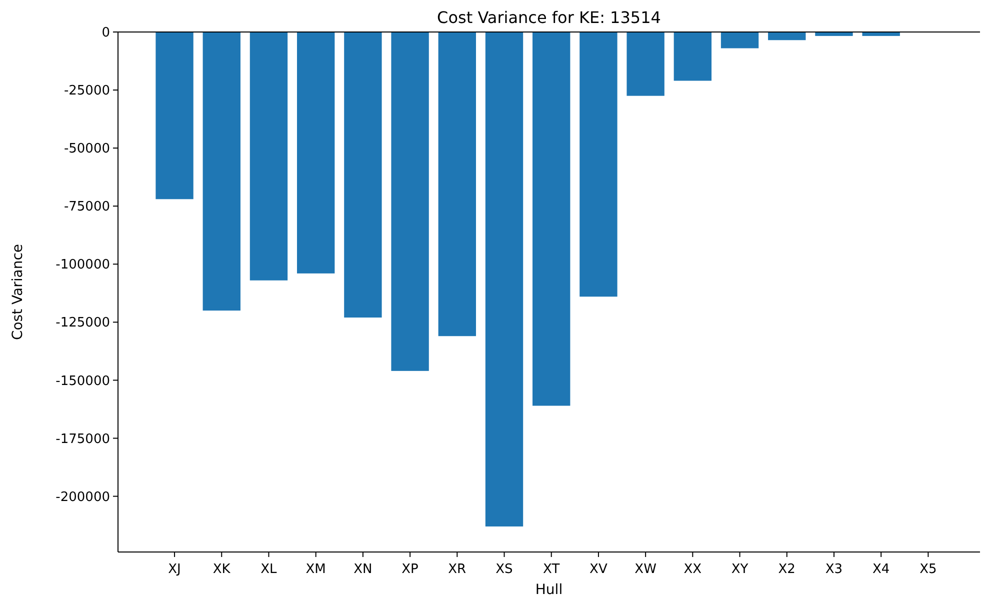 This screenshot has height=602, width=982. I want to click on x-tick-label: X2, so click(787, 569).